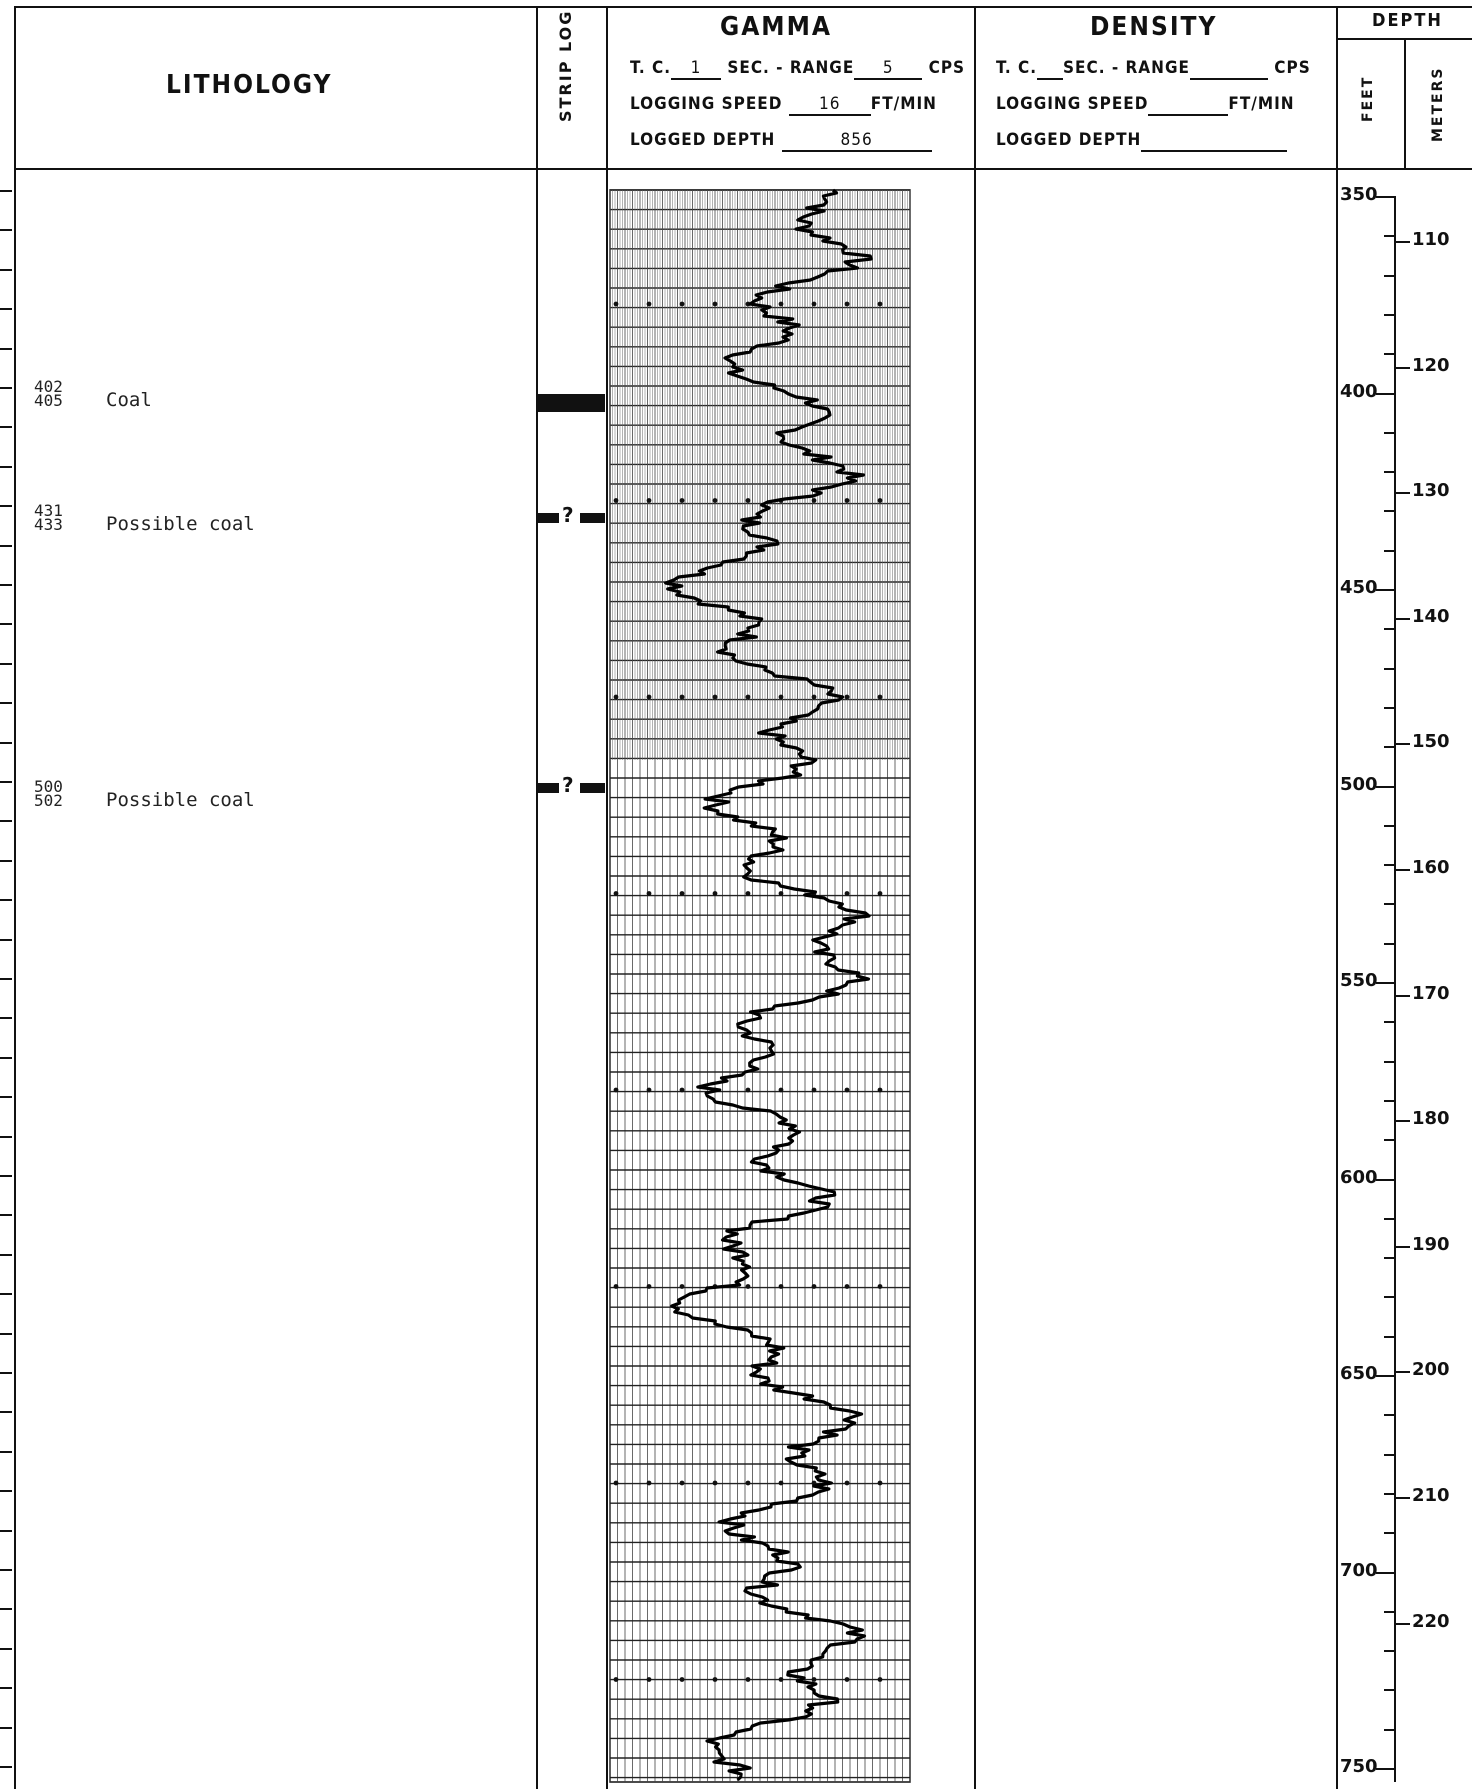  I want to click on feet-label: 450, so click(1359, 587).